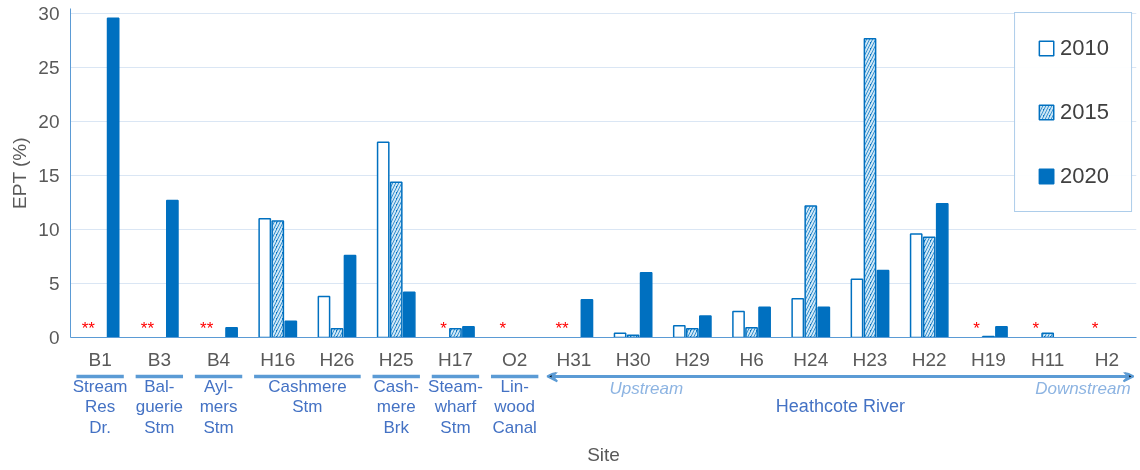  What do you see at coordinates (1084, 112) in the screenshot?
I see `legend-label: 2015` at bounding box center [1084, 112].